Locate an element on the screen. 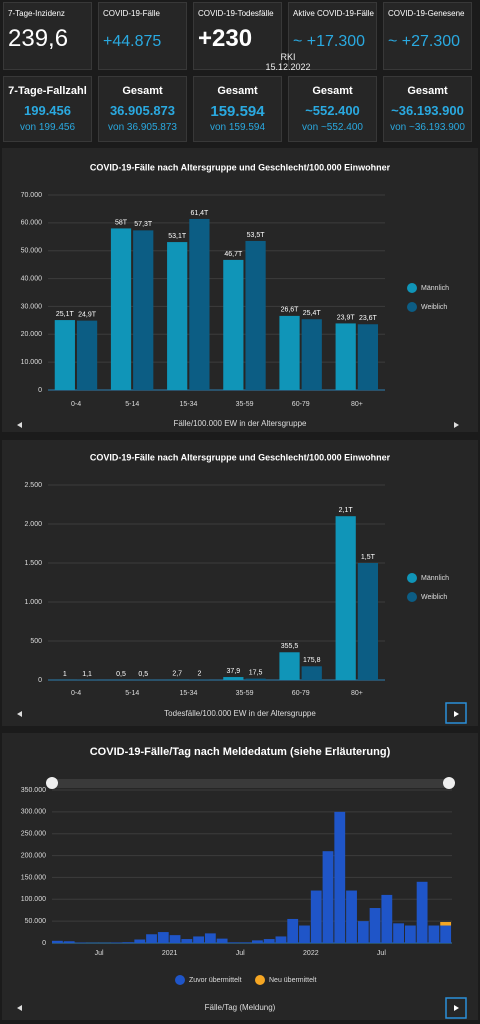 The width and height of the screenshot is (480, 1024). data-label: 24,9T is located at coordinates (87, 314).